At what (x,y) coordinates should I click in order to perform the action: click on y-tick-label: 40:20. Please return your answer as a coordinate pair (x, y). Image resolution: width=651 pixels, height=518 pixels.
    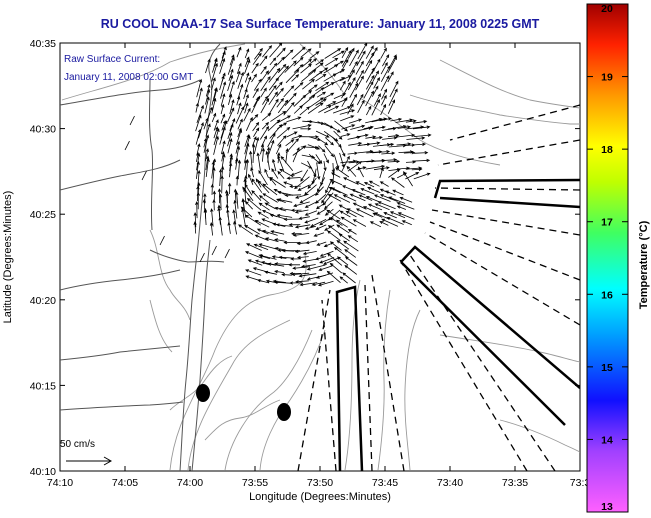
    Looking at the image, I should click on (43, 301).